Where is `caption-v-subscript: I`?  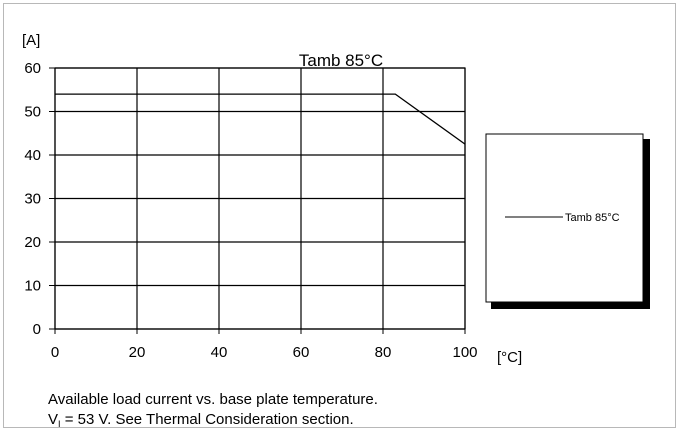
caption-v-subscript: I is located at coordinates (59, 424).